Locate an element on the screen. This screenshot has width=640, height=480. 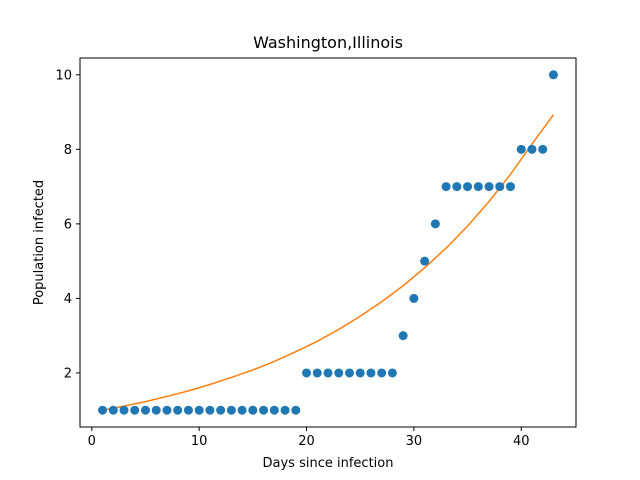
x-tick-label: 20 is located at coordinates (306, 441).